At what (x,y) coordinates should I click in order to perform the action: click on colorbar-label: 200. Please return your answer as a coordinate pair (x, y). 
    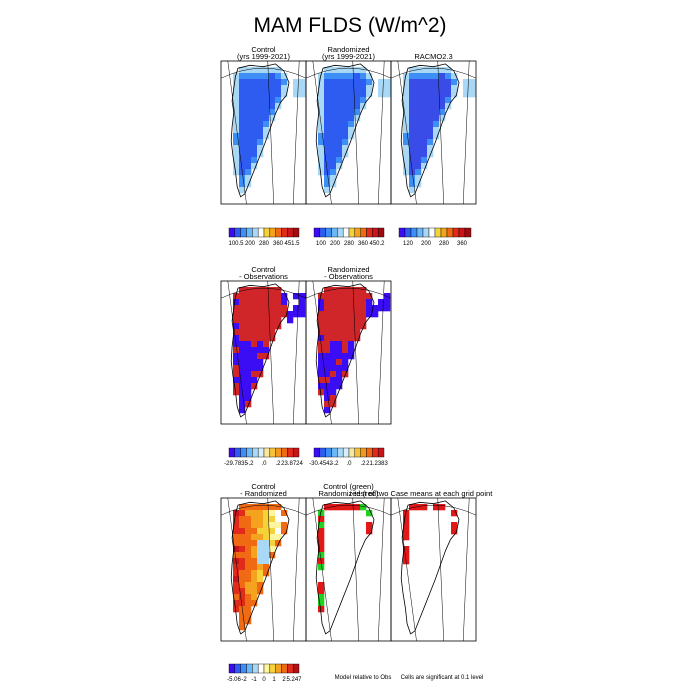
    Looking at the image, I should click on (335, 244).